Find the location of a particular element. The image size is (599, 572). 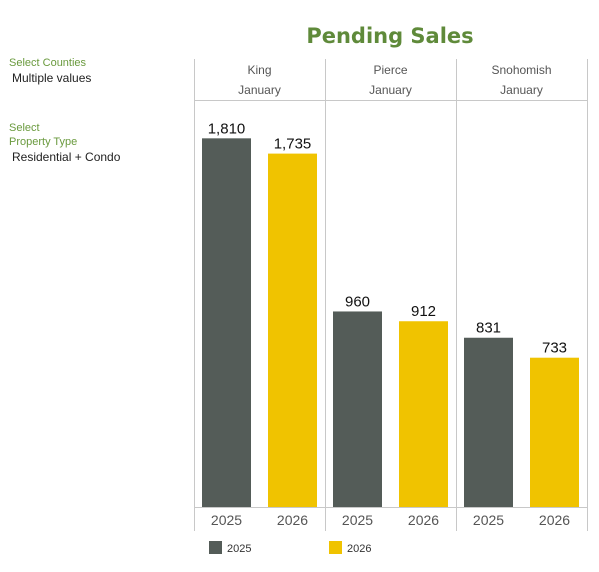

bar-king-2025 is located at coordinates (226, 322).